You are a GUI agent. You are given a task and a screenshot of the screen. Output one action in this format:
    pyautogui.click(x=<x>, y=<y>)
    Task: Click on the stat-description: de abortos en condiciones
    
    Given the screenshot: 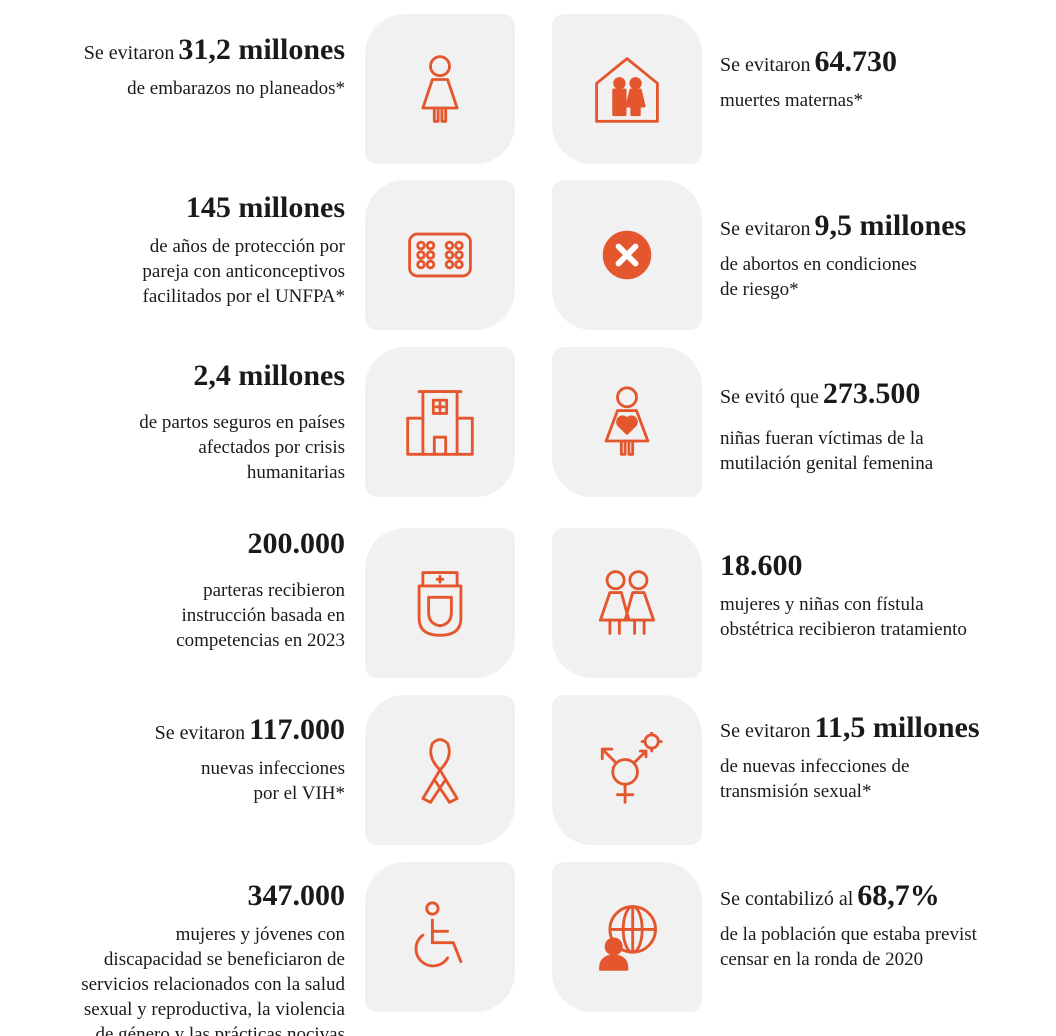 What is the action you would take?
    pyautogui.click(x=818, y=264)
    